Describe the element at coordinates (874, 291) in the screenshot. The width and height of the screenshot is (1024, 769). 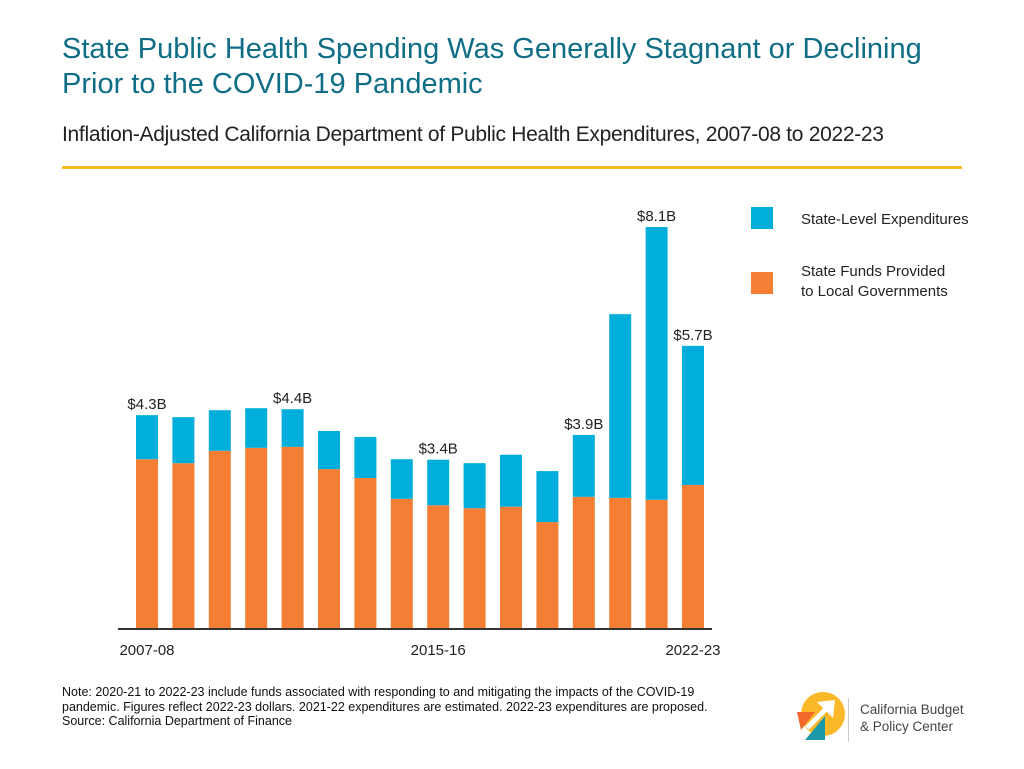
I see `legend-label-local: to Local Governments` at that location.